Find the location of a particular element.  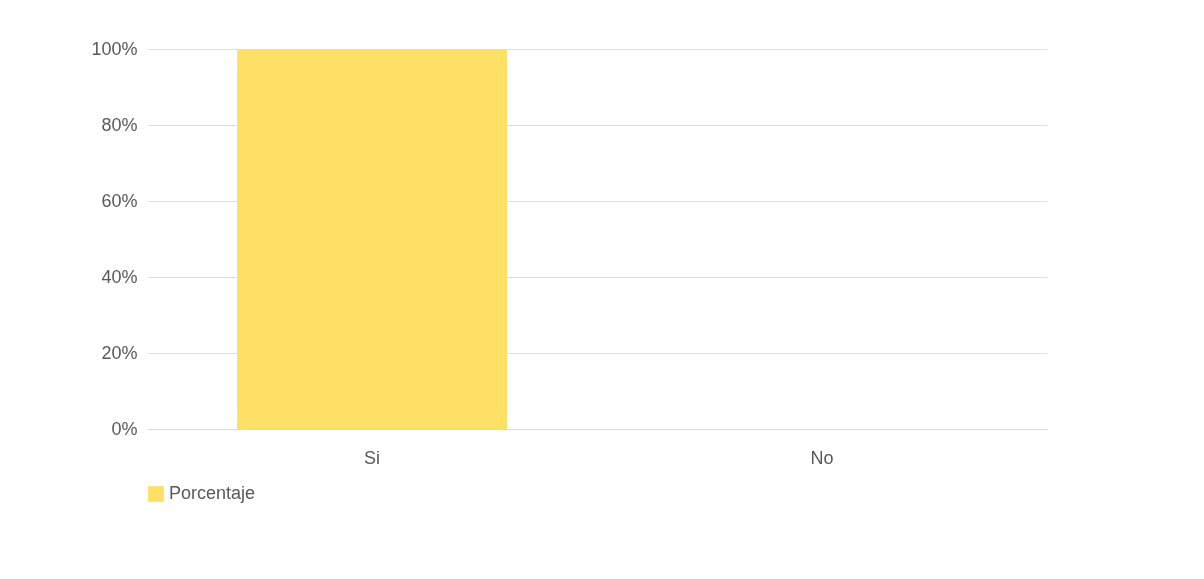

y-tick-label: 80% is located at coordinates (119, 124).